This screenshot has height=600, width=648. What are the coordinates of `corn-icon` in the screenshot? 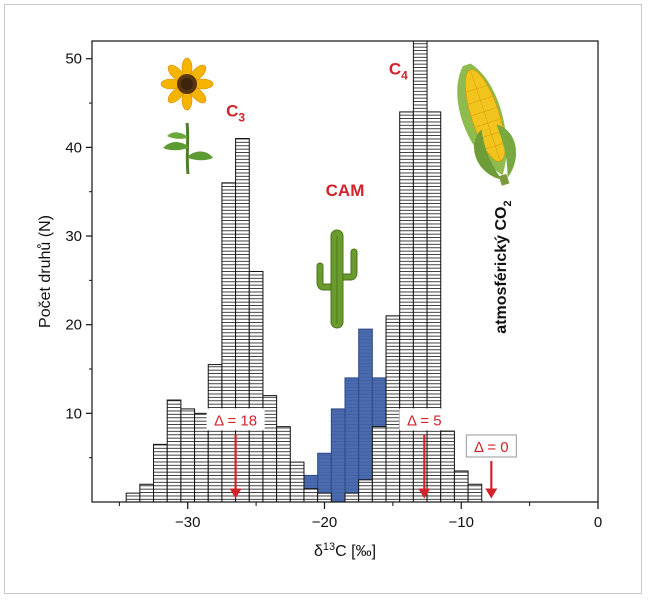 It's located at (486, 124).